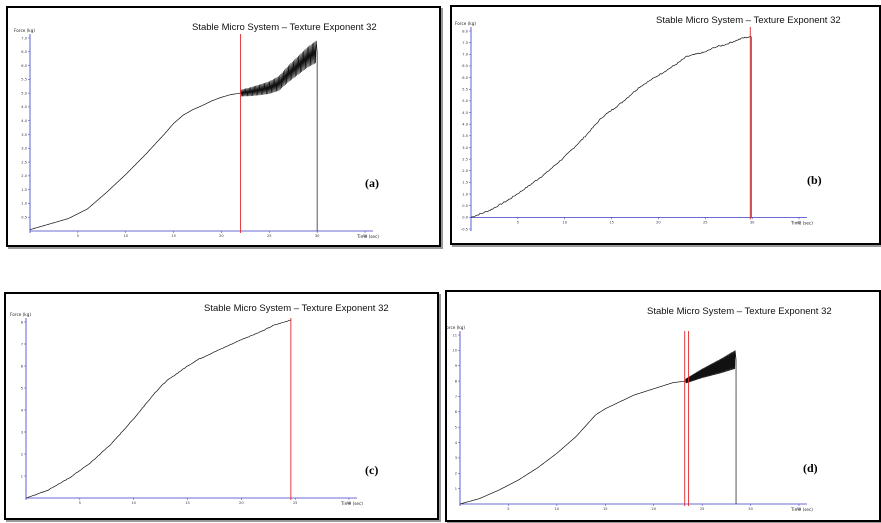  I want to click on y-tick-label: 10, so click(454, 351).